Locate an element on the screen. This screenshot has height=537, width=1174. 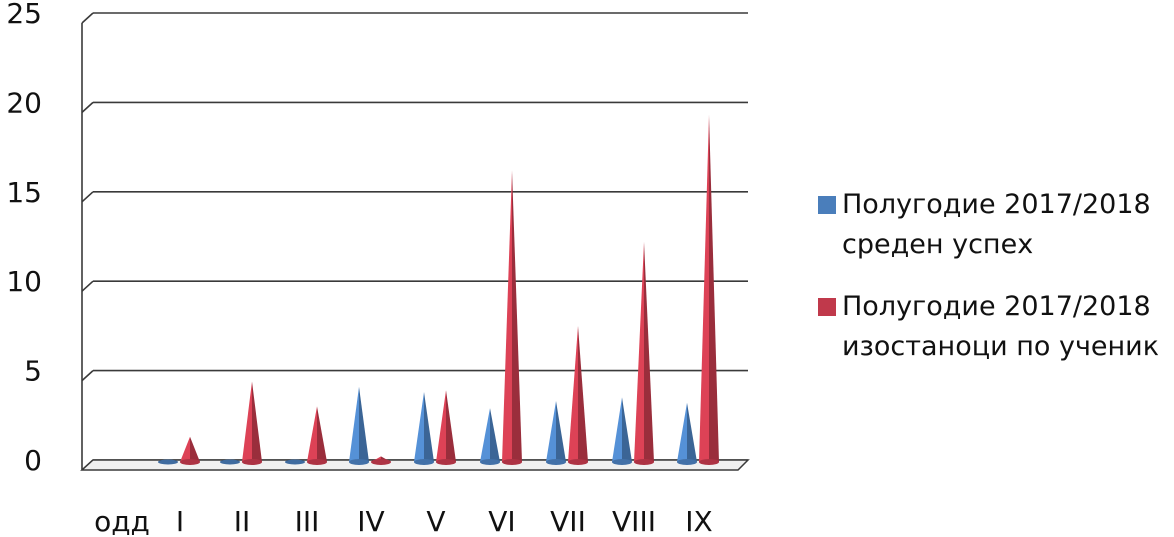
y-tick-label-2: 10 is located at coordinates (24, 281).